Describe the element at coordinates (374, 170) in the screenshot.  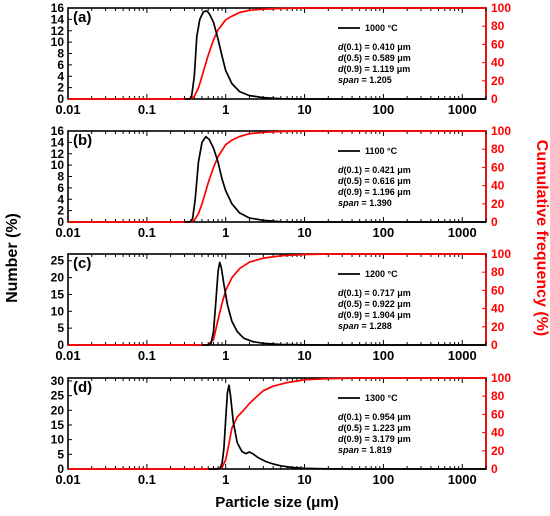
I see `stat-line: d(0.1) = 0.421 μm` at that location.